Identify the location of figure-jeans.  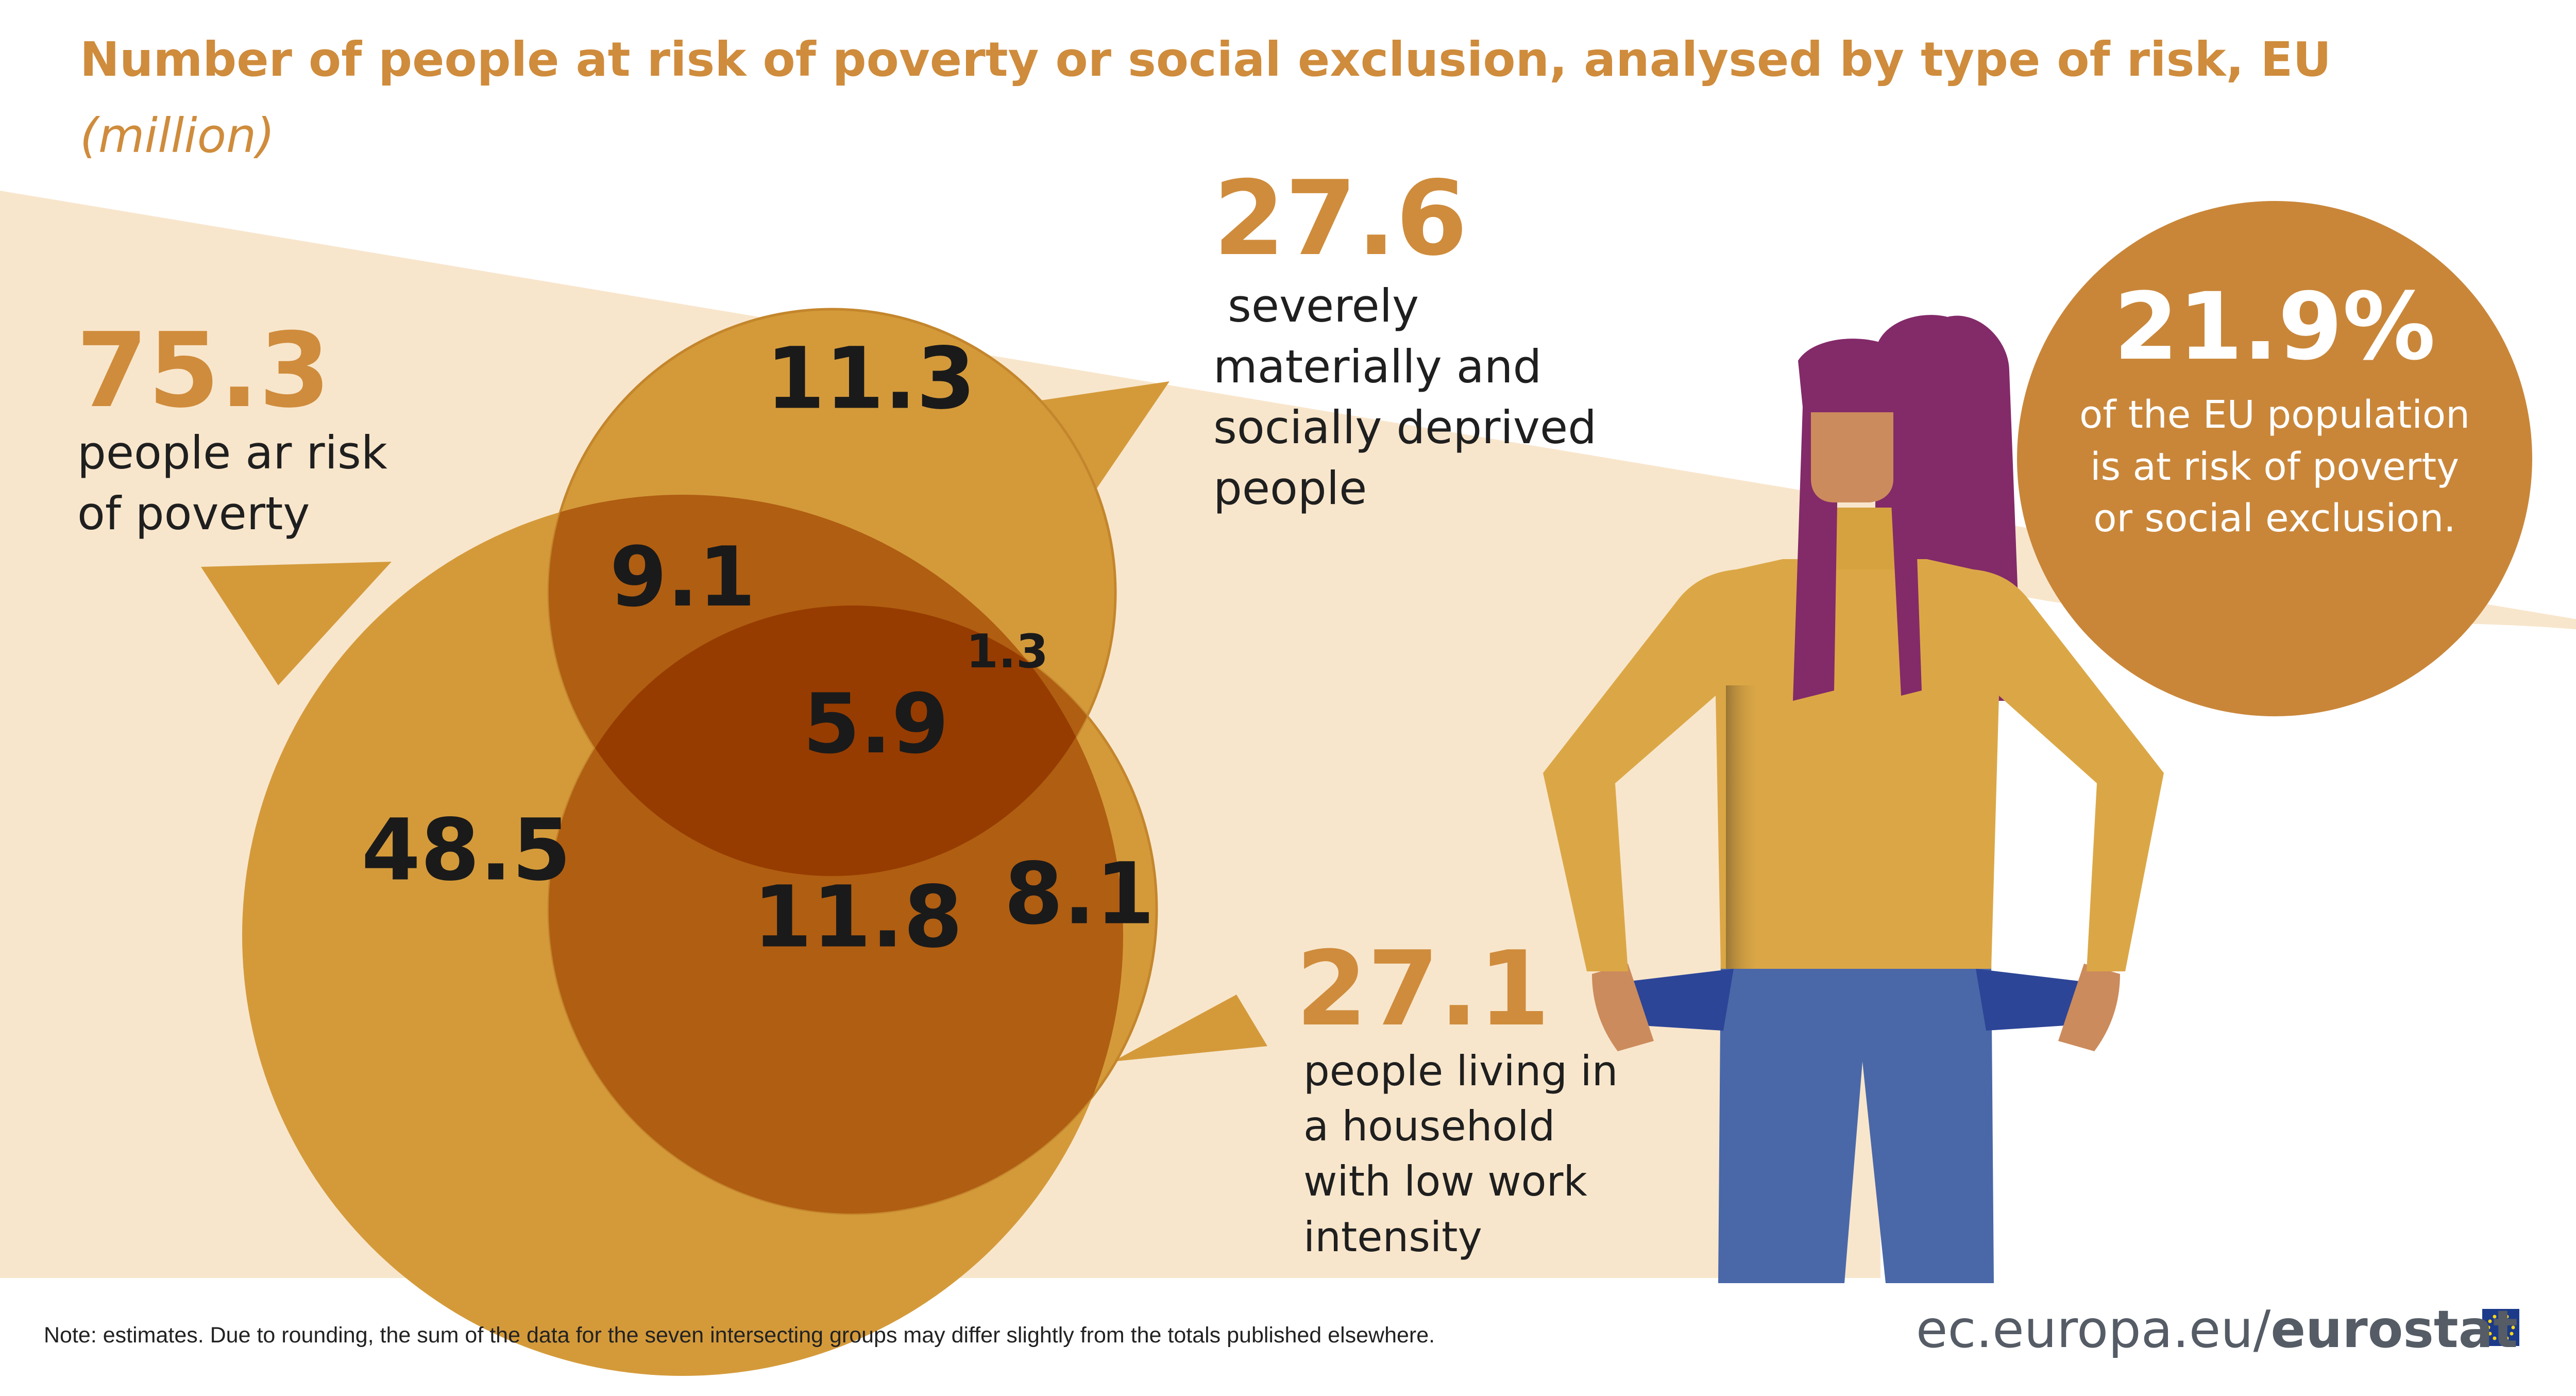
(1856, 1120).